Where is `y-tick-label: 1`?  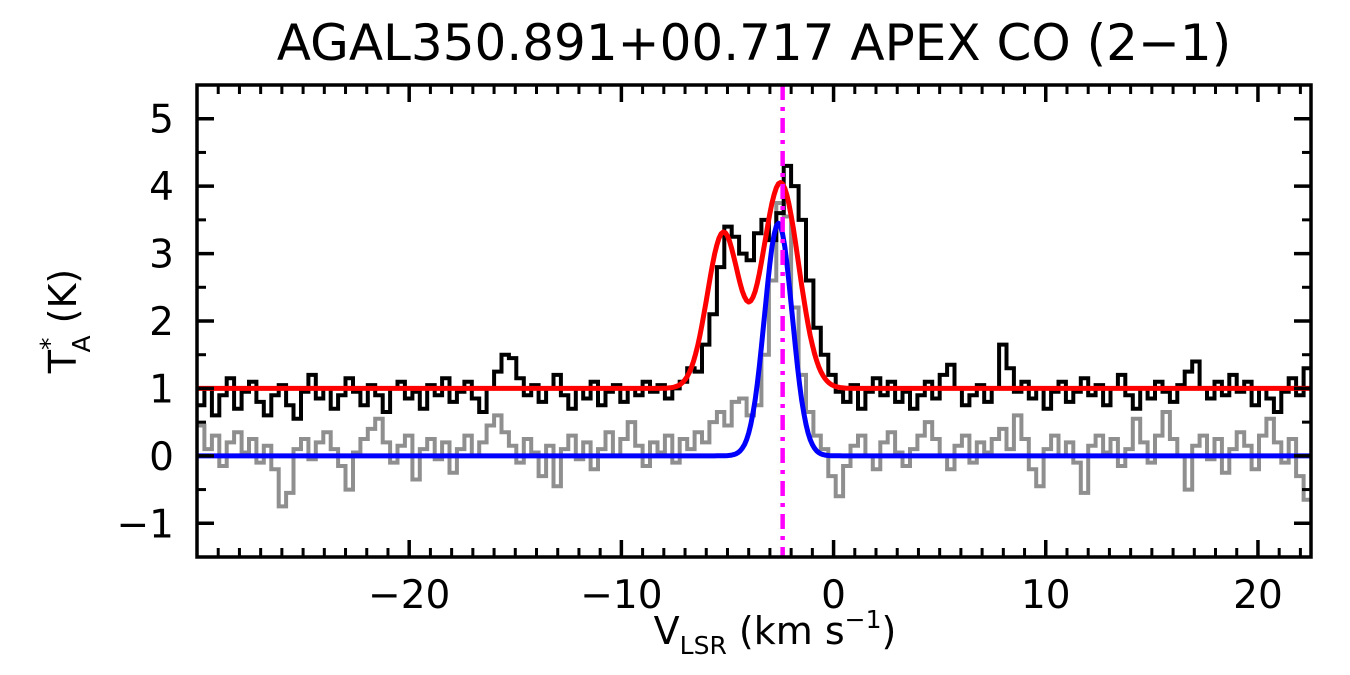
y-tick-label: 1 is located at coordinates (161, 389).